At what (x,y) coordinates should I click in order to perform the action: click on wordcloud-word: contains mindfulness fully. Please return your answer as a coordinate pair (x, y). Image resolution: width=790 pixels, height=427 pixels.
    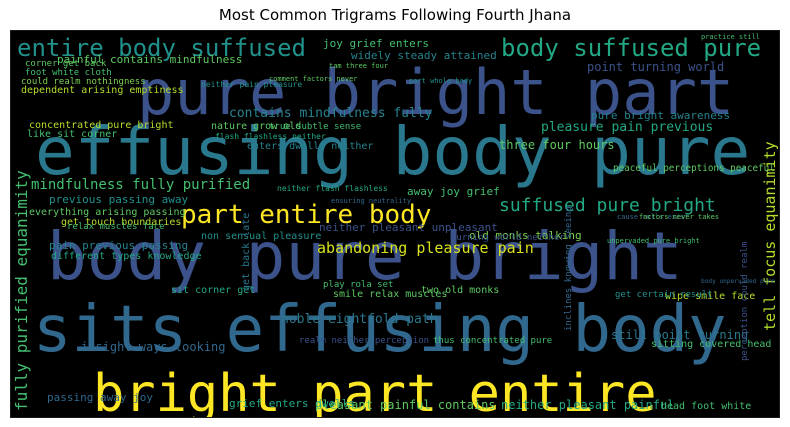
    Looking at the image, I should click on (331, 113).